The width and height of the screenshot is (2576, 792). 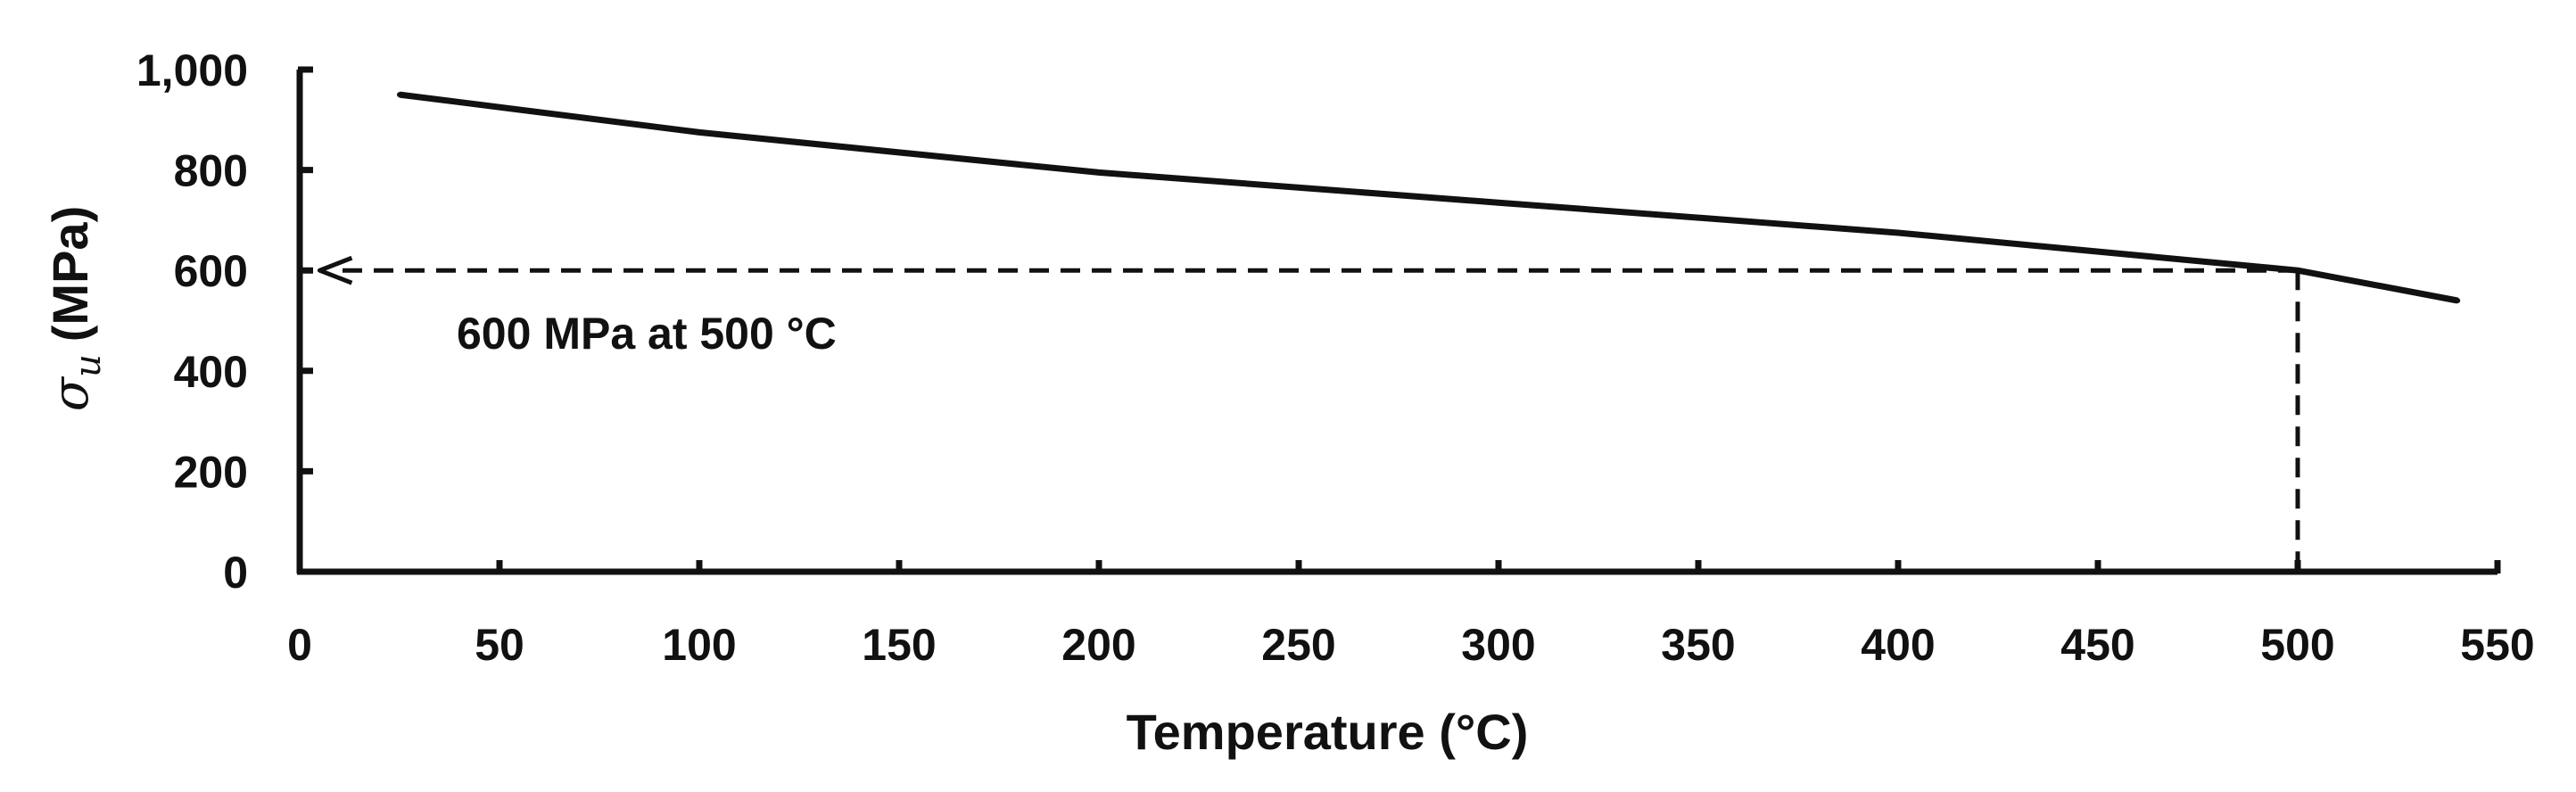 I want to click on arrowhead-icon, so click(x=335, y=270).